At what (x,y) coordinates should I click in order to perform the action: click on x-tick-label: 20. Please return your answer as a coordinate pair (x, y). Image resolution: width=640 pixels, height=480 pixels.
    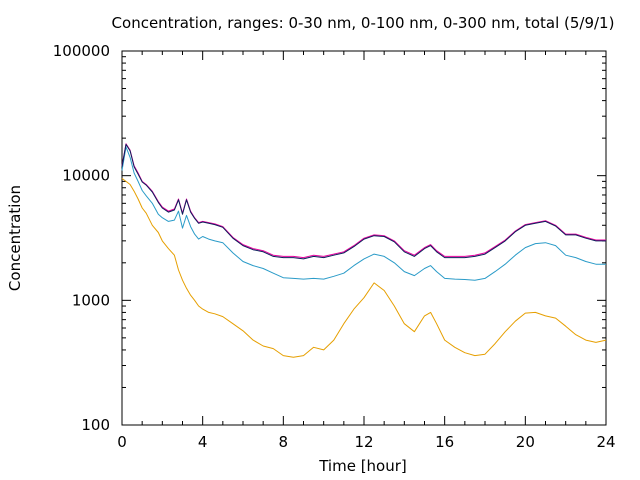
    Looking at the image, I should click on (525, 442).